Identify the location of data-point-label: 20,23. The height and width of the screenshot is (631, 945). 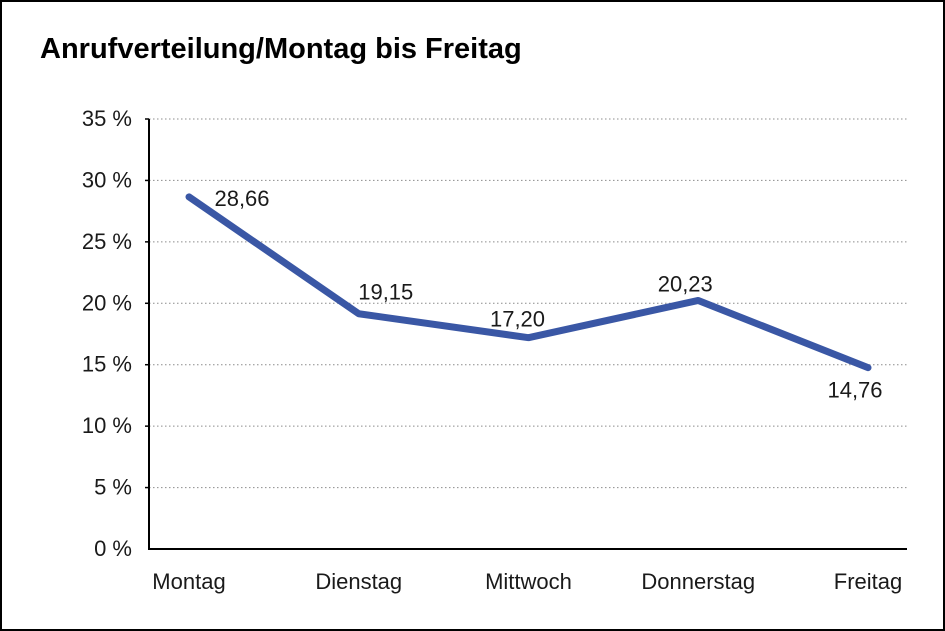
(685, 283).